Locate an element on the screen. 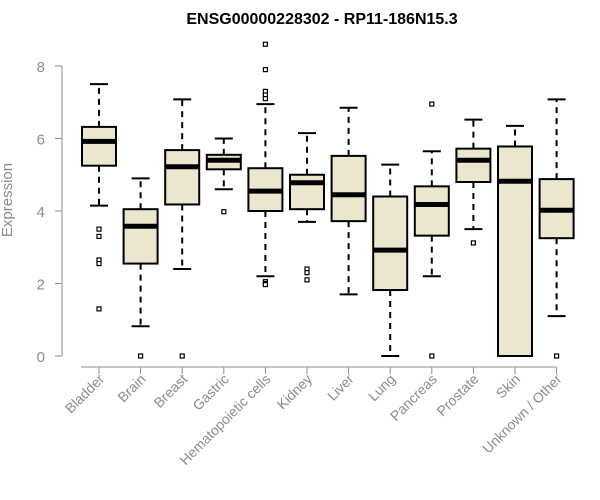 This screenshot has height=500, width=600. category-label: Liver is located at coordinates (340, 387).